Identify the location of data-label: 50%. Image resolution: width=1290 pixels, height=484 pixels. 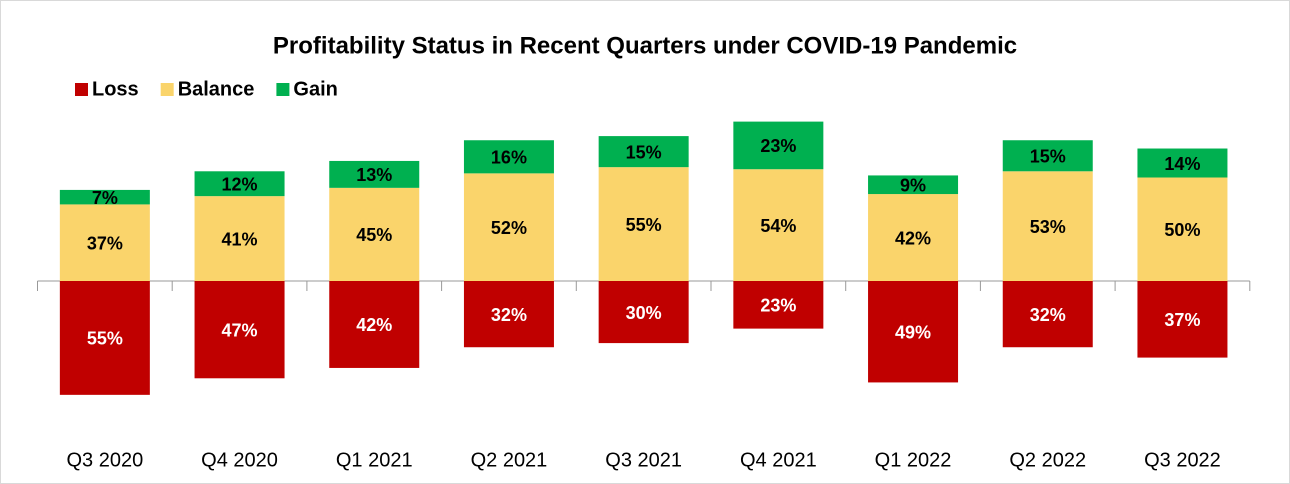
(1182, 230).